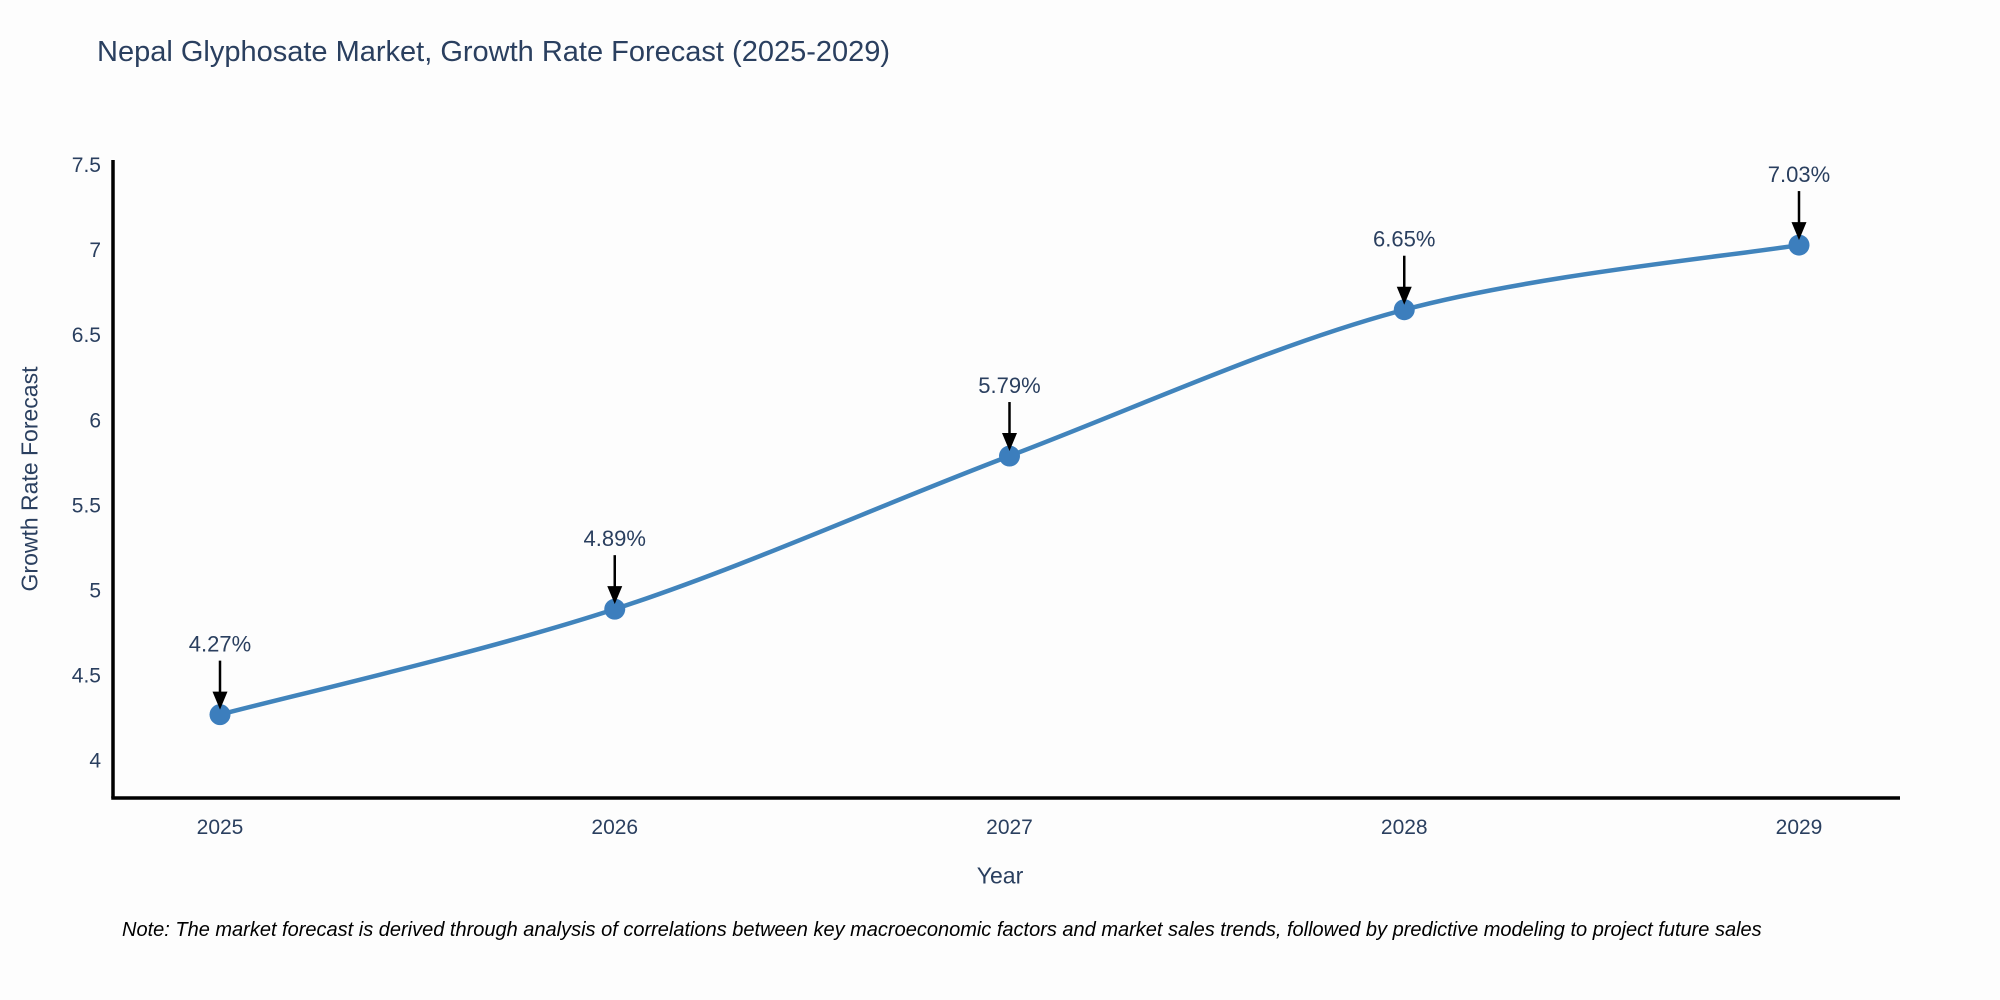 The height and width of the screenshot is (1000, 2000). Describe the element at coordinates (220, 644) in the screenshot. I see `annotation-label: 4.27%` at that location.